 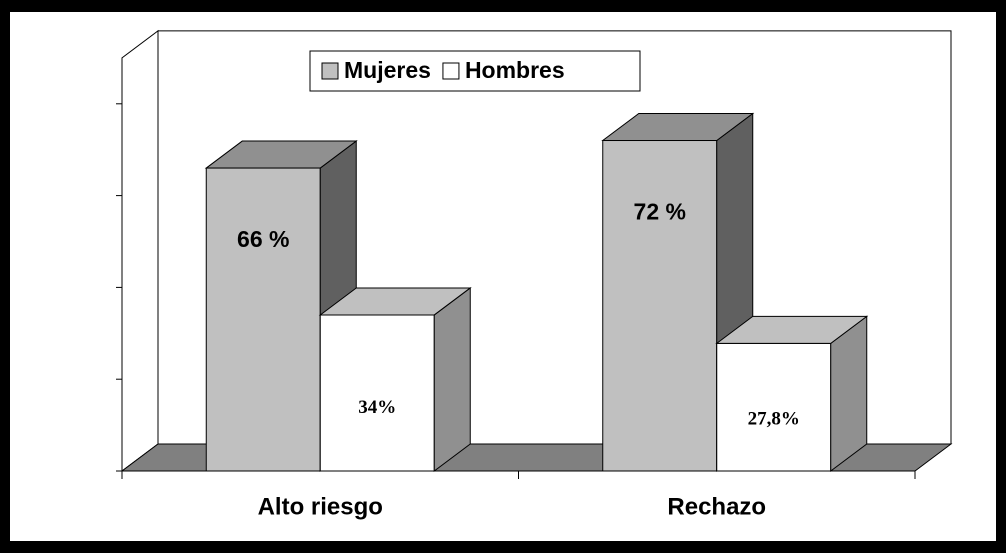 What do you see at coordinates (774, 418) in the screenshot?
I see `data-label: 27,8%` at bounding box center [774, 418].